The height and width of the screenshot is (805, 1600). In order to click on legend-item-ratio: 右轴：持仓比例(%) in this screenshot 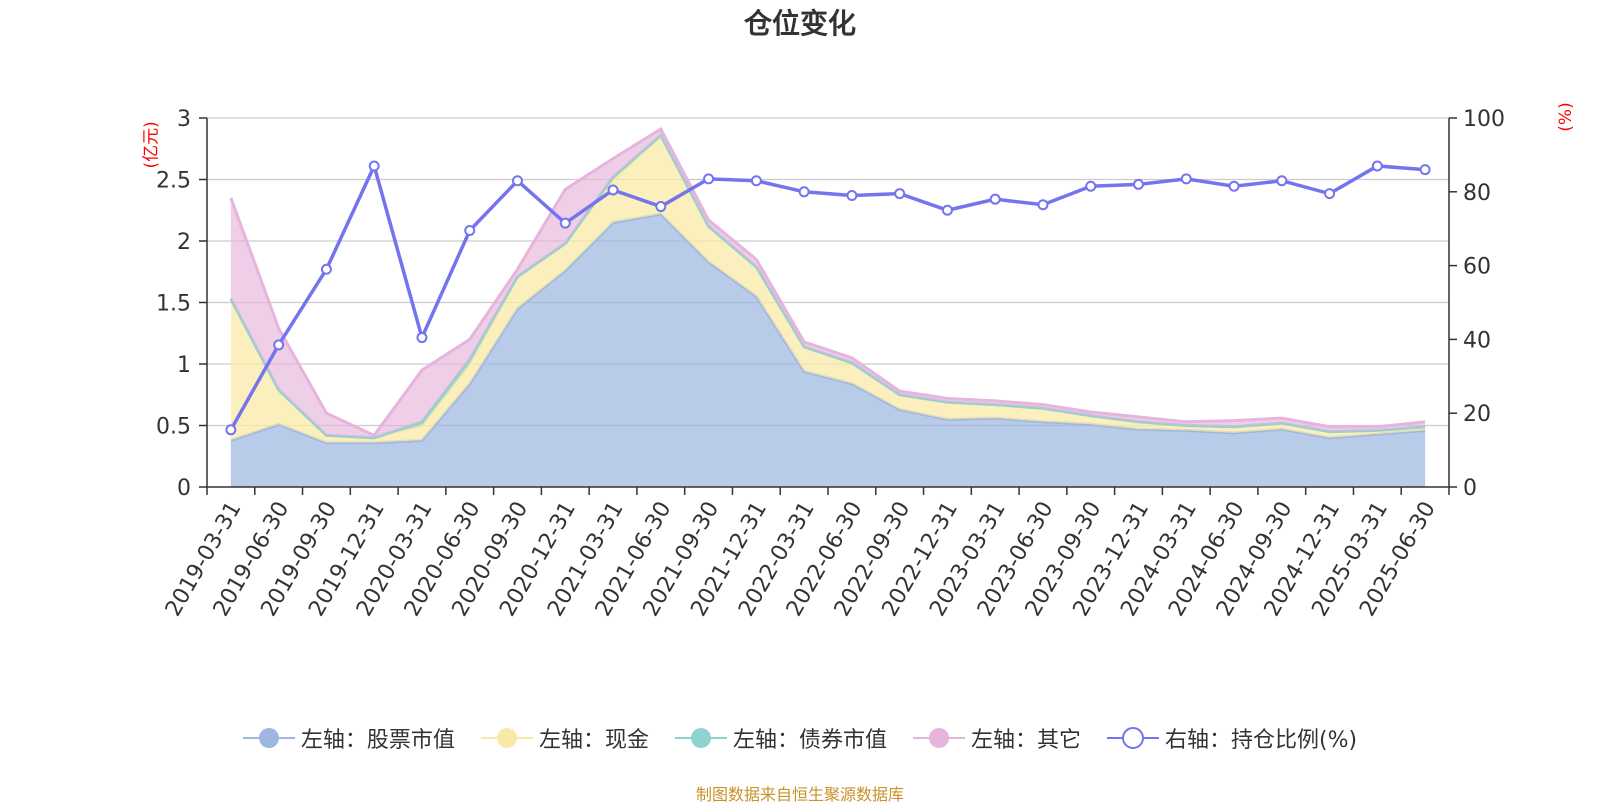, I will do `click(1232, 738)`.